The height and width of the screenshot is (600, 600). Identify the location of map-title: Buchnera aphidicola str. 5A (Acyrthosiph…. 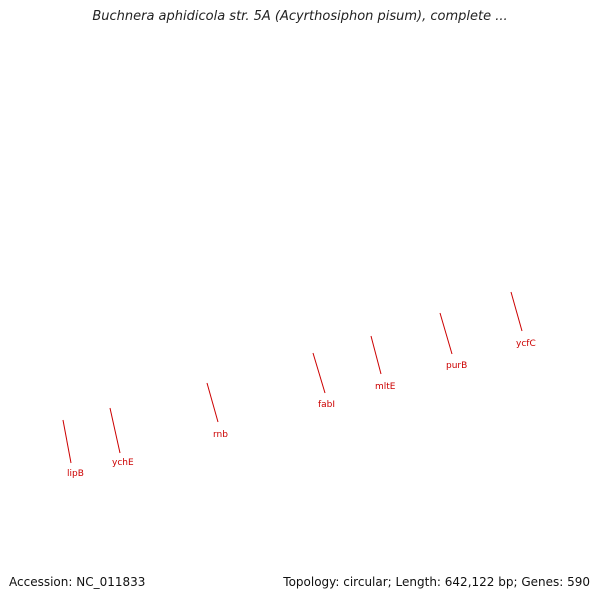
(300, 16).